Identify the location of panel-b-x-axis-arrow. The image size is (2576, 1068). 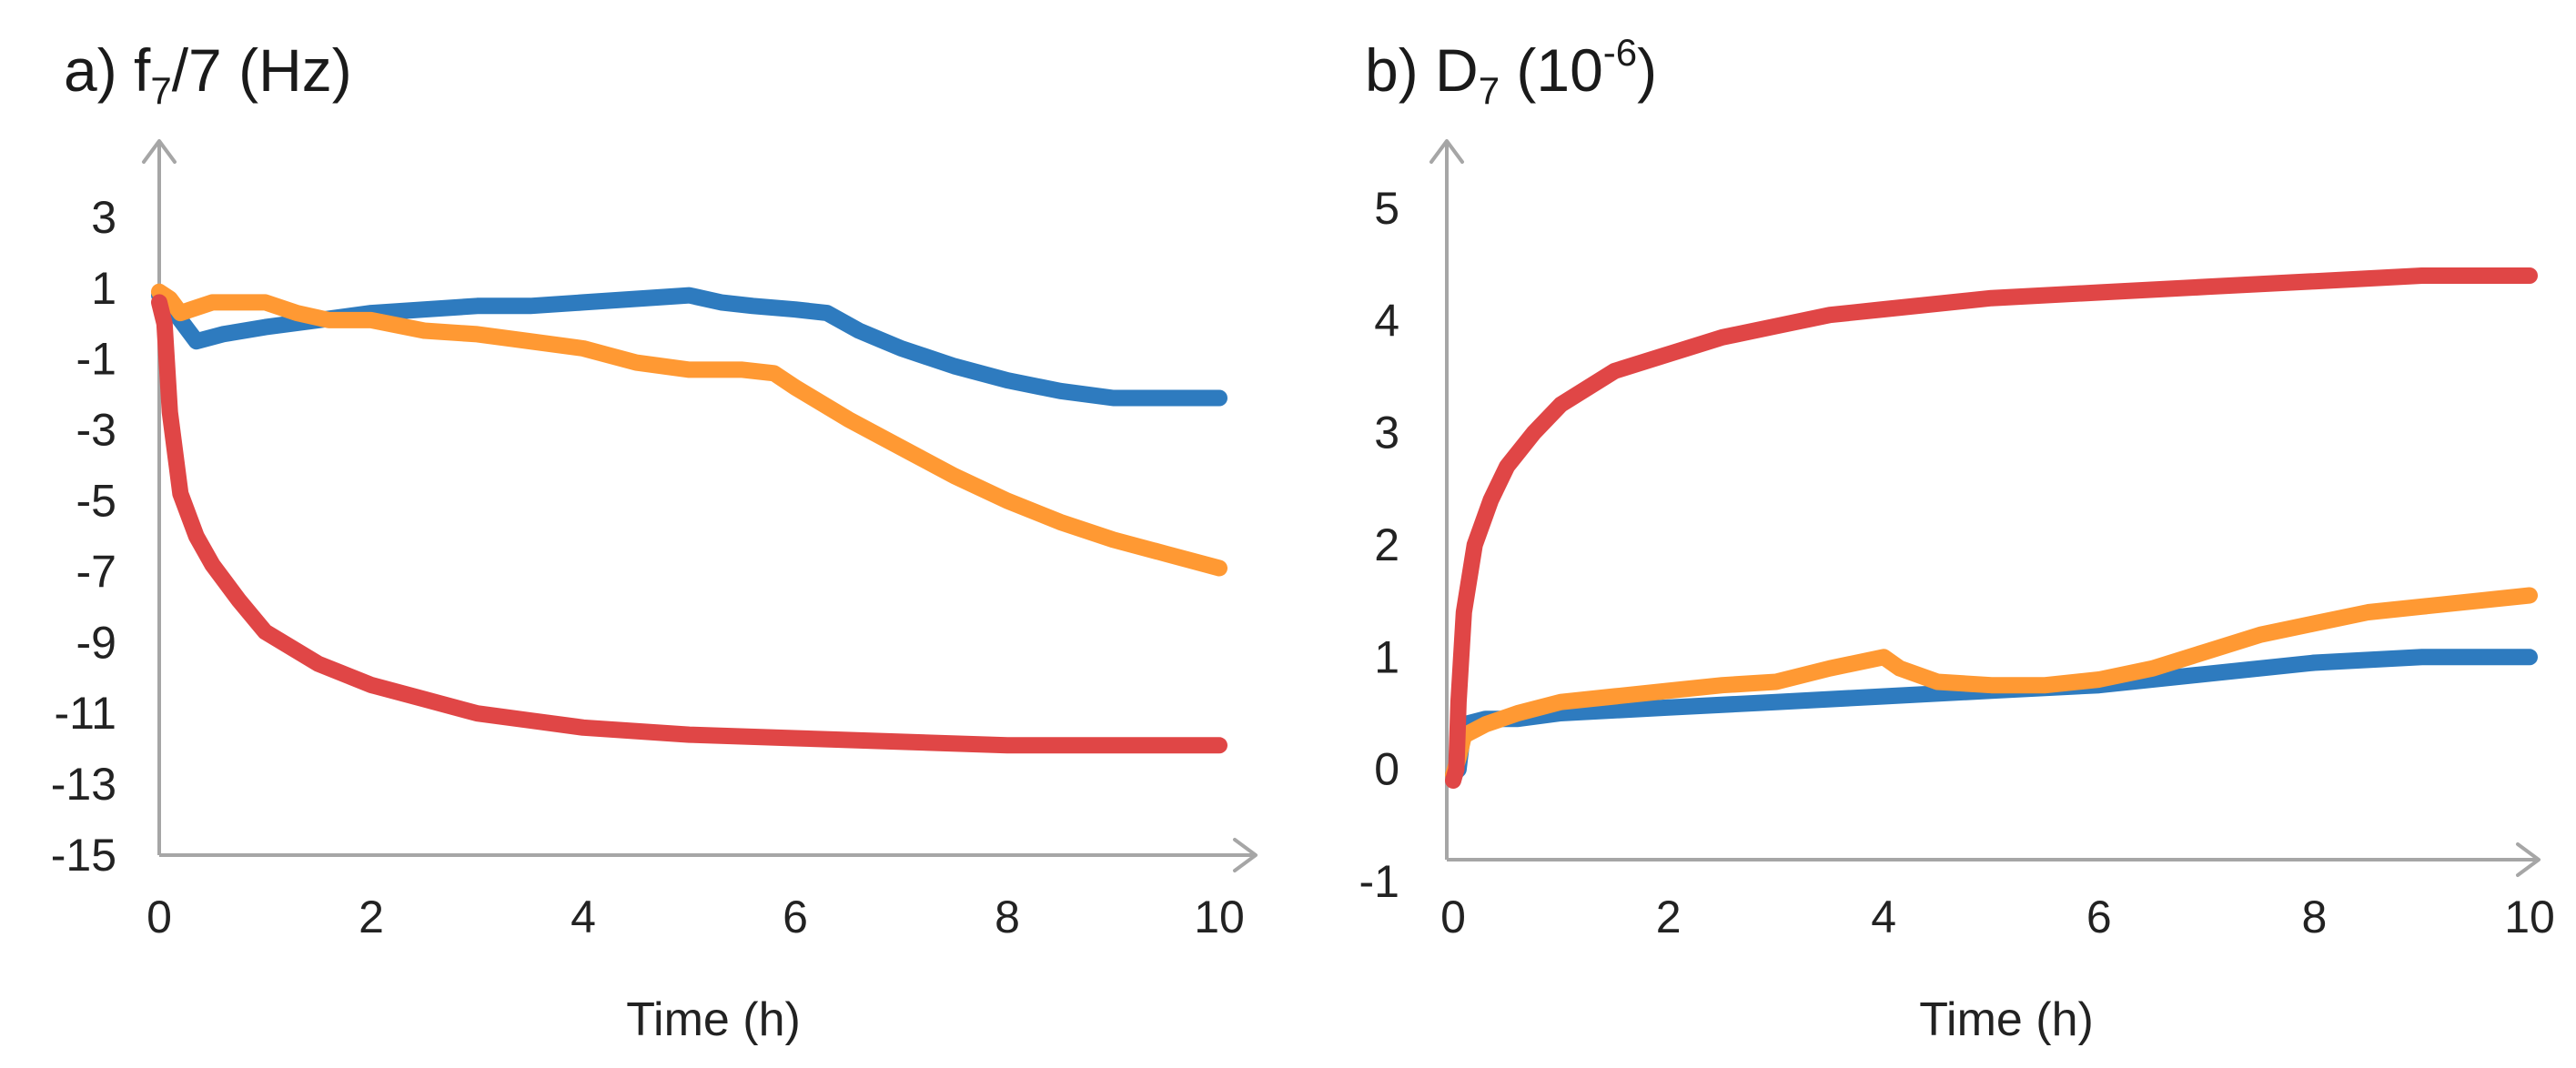
(2528, 859).